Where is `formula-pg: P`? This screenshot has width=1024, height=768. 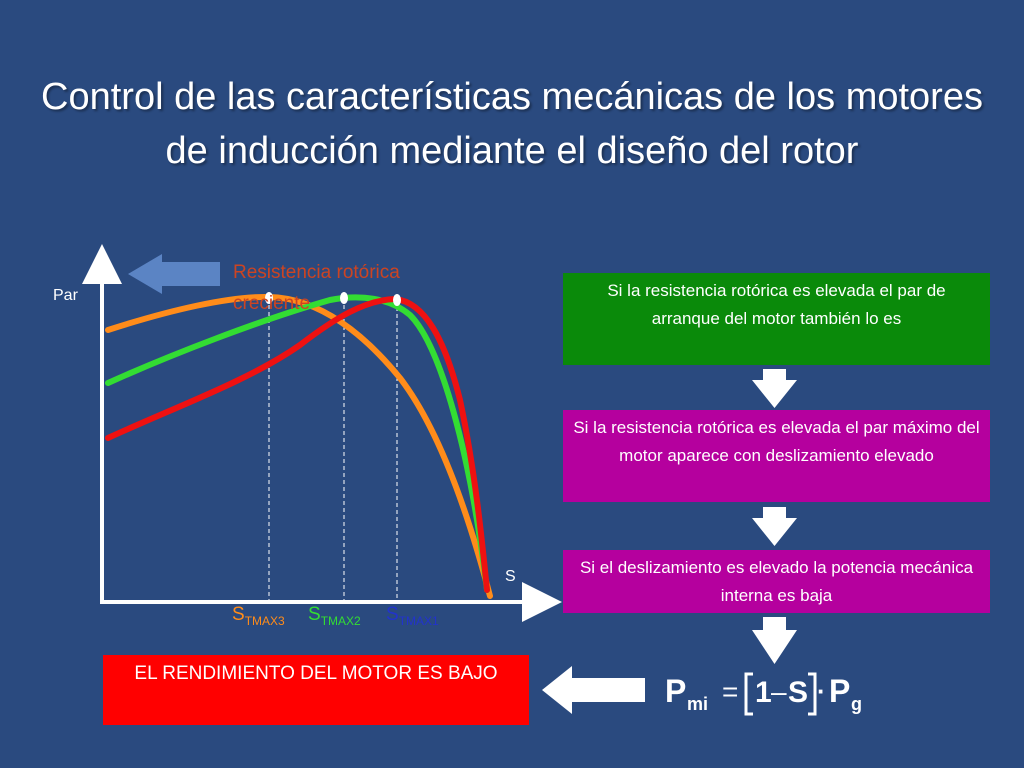
formula-pg: P is located at coordinates (839, 691).